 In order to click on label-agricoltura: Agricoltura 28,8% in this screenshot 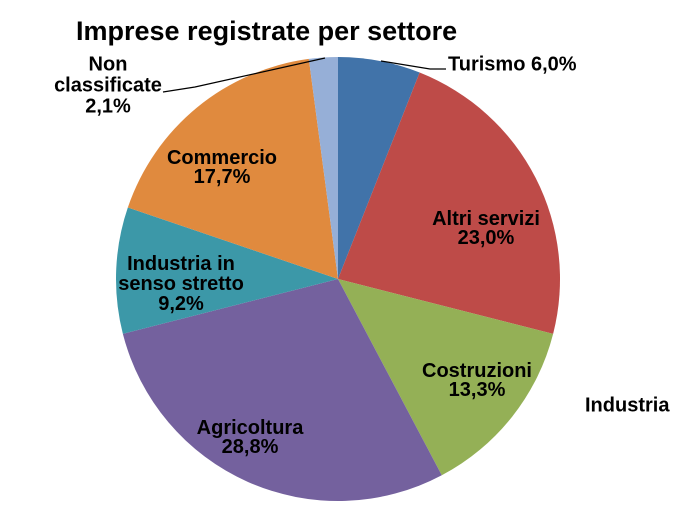, I will do `click(250, 437)`.